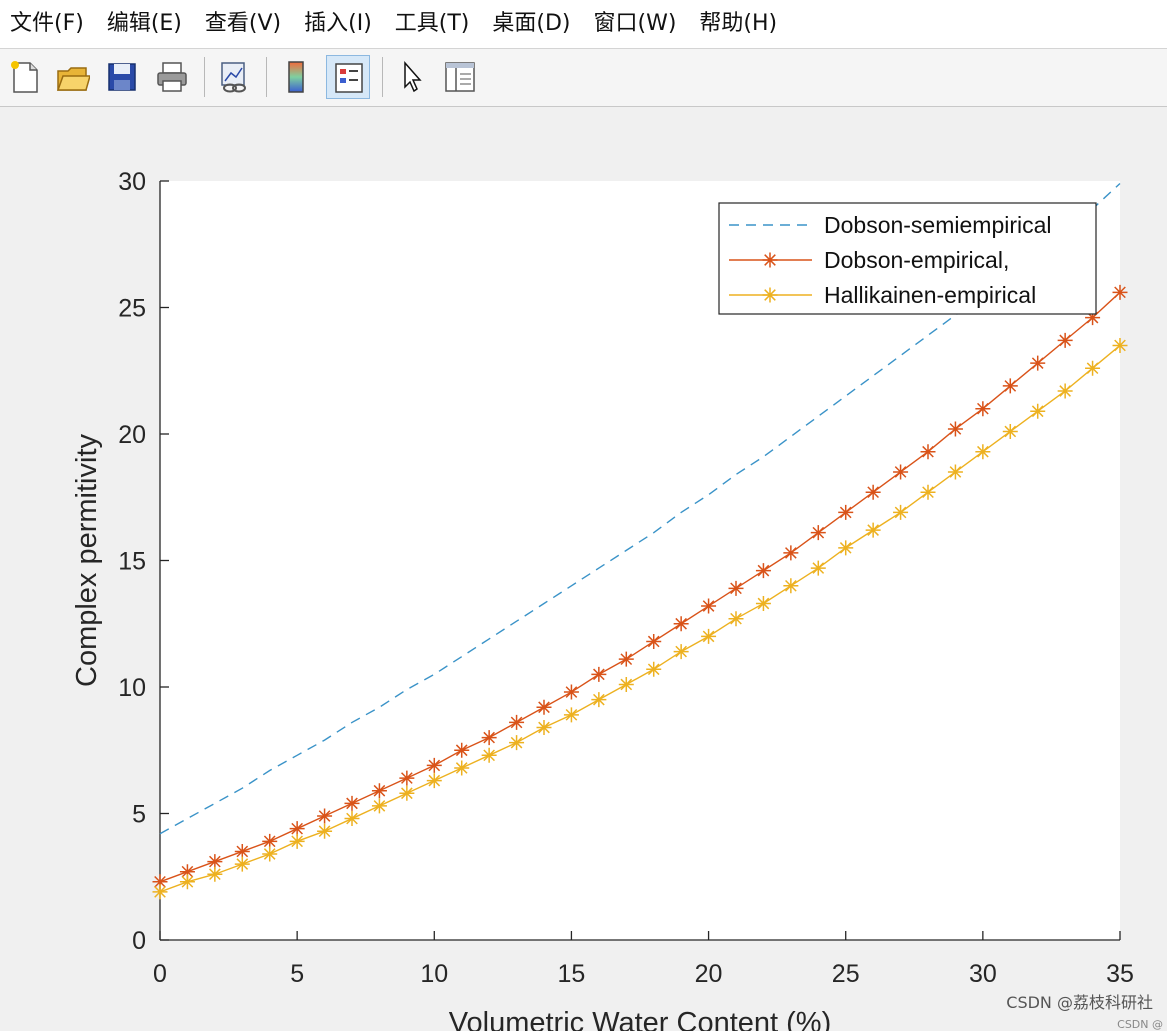  What do you see at coordinates (139, 815) in the screenshot?
I see `y-tick-label: 5` at bounding box center [139, 815].